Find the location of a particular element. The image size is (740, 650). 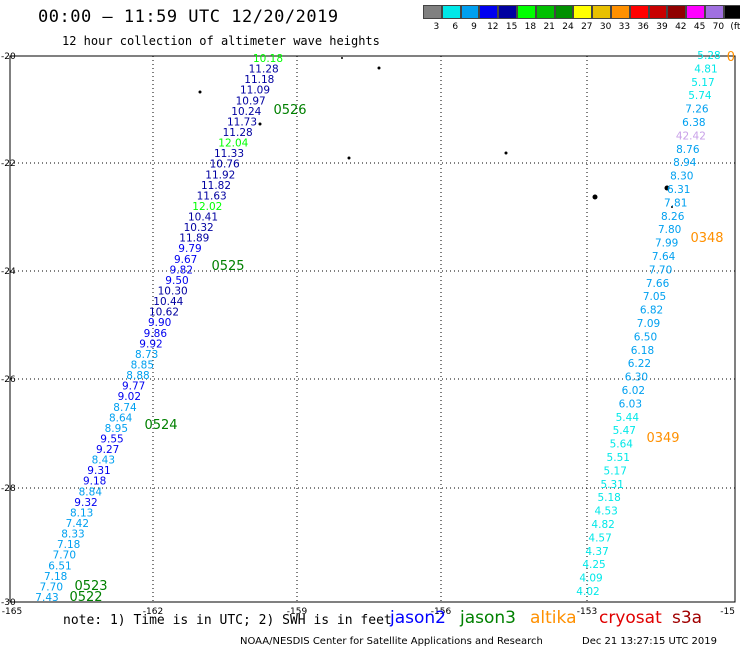

wave-height-value: 7.26 is located at coordinates (697, 110).